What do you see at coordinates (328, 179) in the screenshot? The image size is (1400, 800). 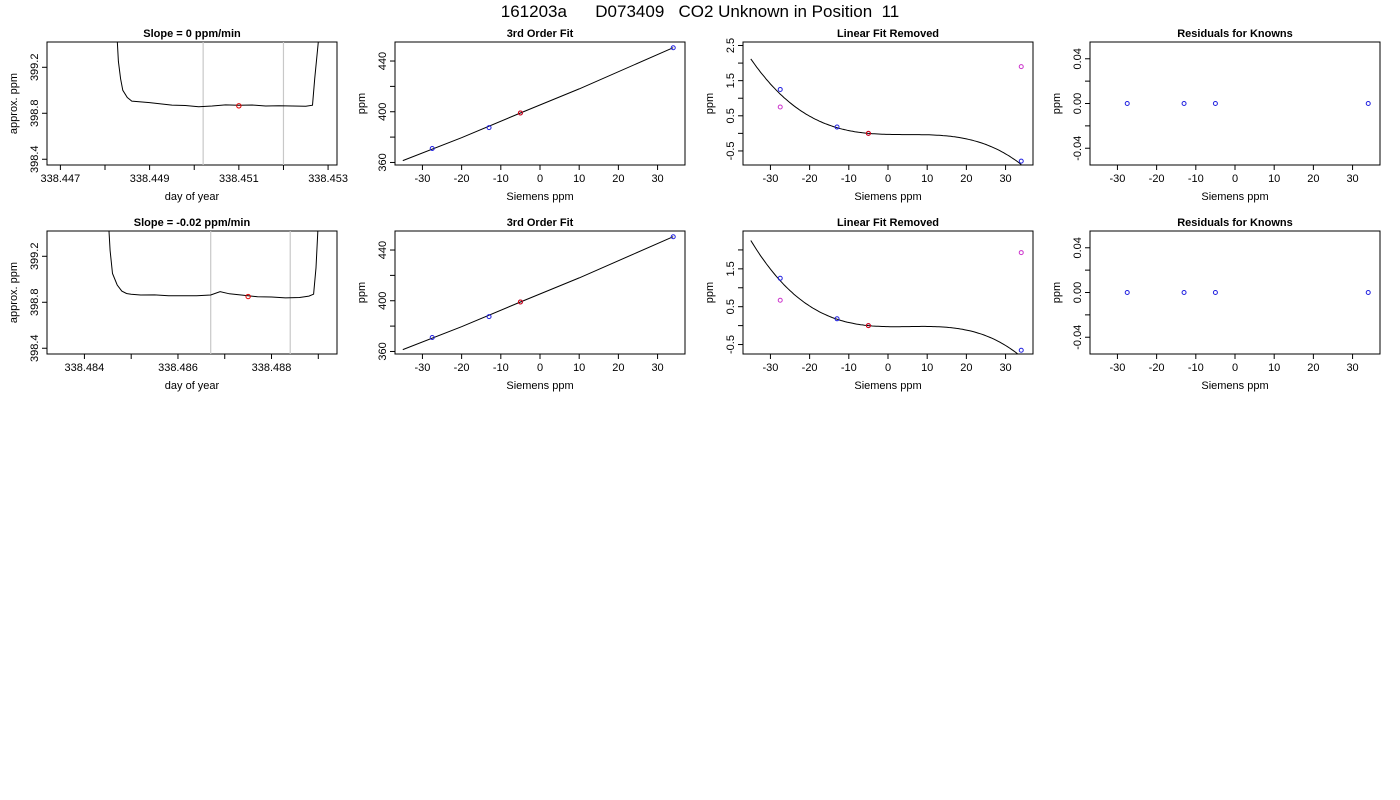 I see `x-tick-label: 338.453` at bounding box center [328, 179].